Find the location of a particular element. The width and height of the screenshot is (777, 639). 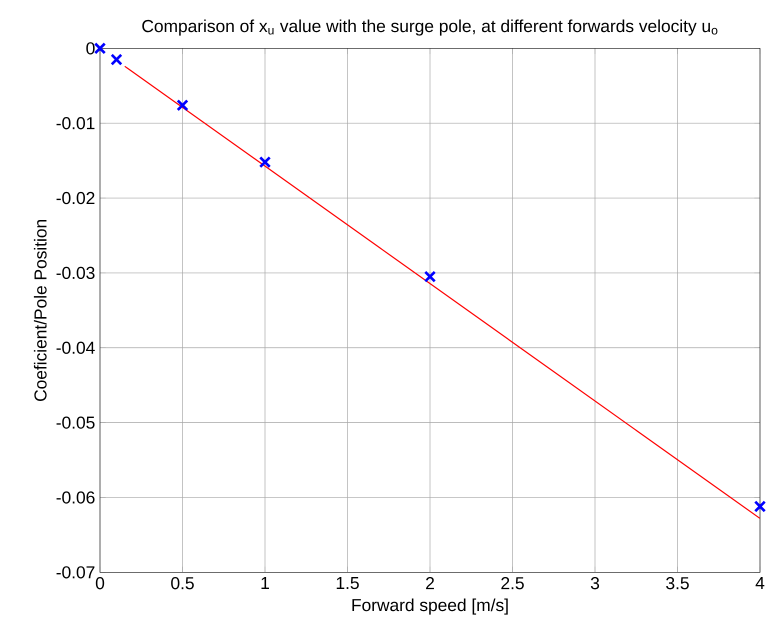

y-tick-label: 0 is located at coordinates (90, 48).